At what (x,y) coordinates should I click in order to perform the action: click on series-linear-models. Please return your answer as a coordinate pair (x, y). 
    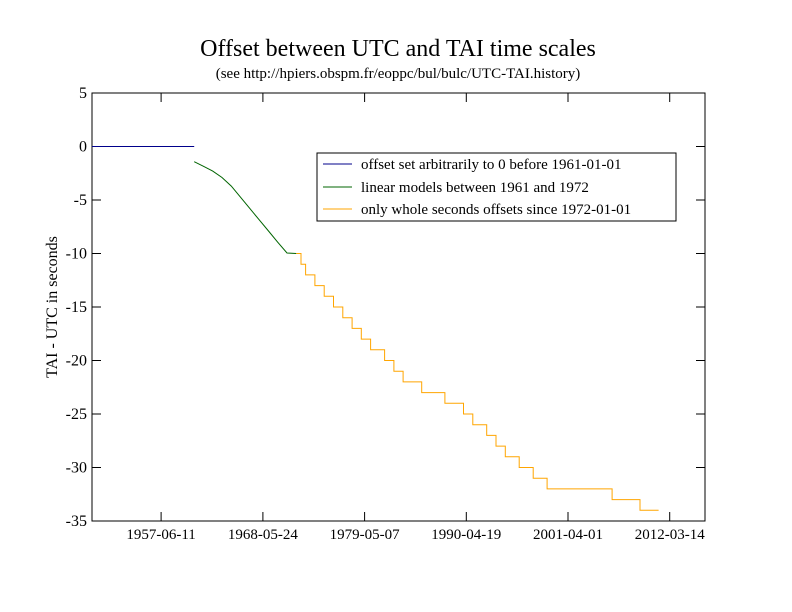
    Looking at the image, I should click on (245, 207).